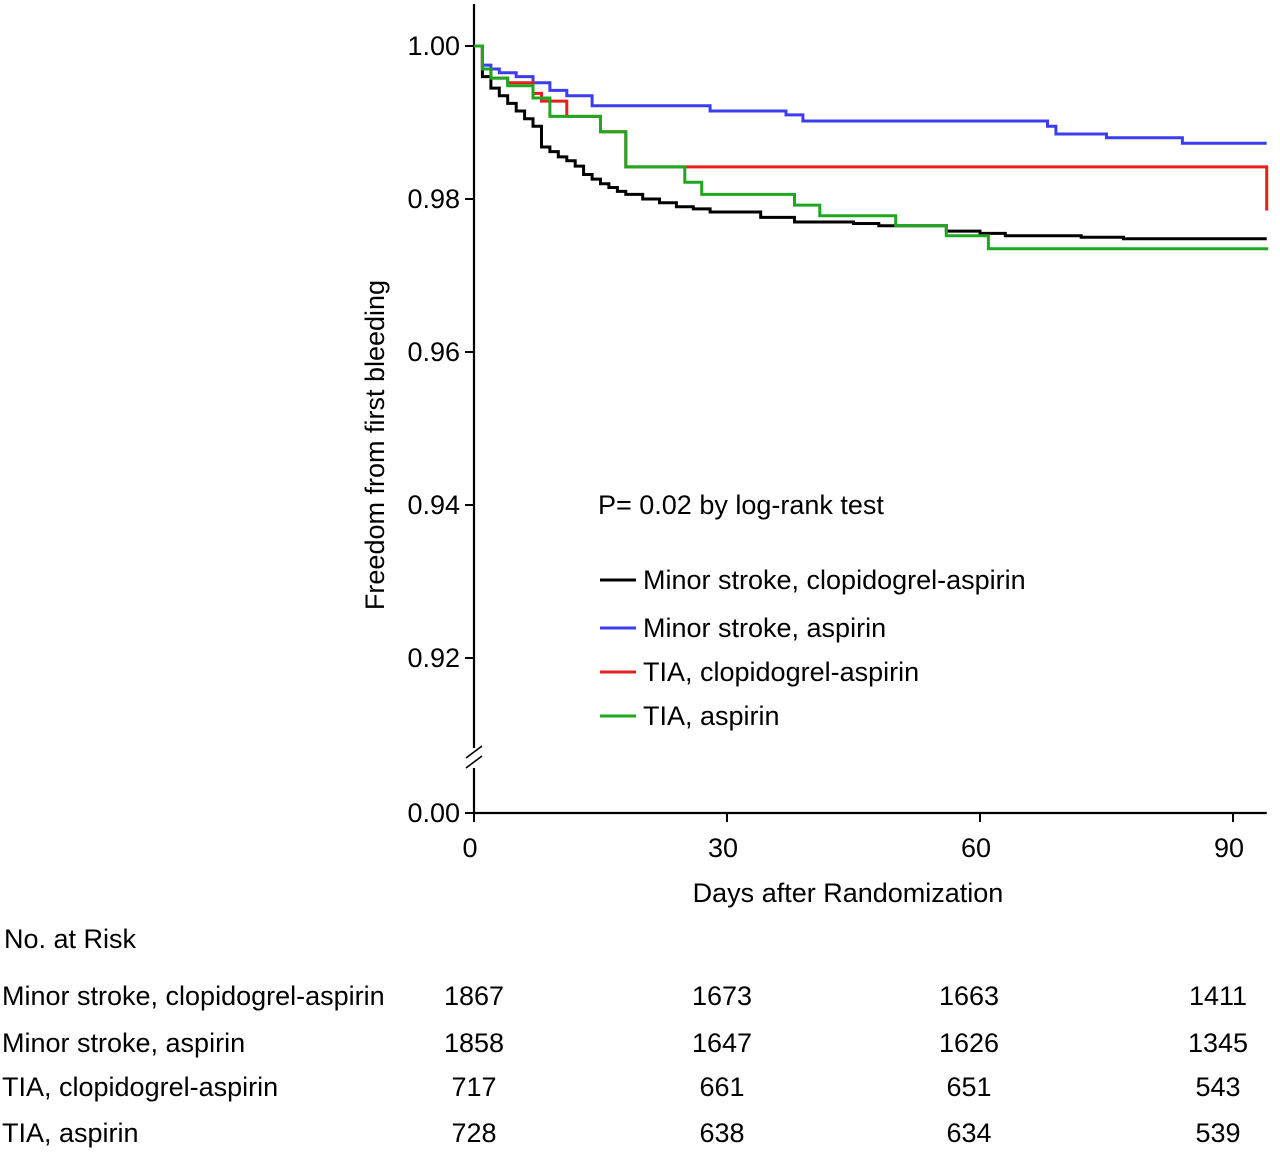 Image resolution: width=1280 pixels, height=1158 pixels. What do you see at coordinates (193, 996) in the screenshot?
I see `risk-row-label: Minor stroke, clopidogrel-aspirin` at bounding box center [193, 996].